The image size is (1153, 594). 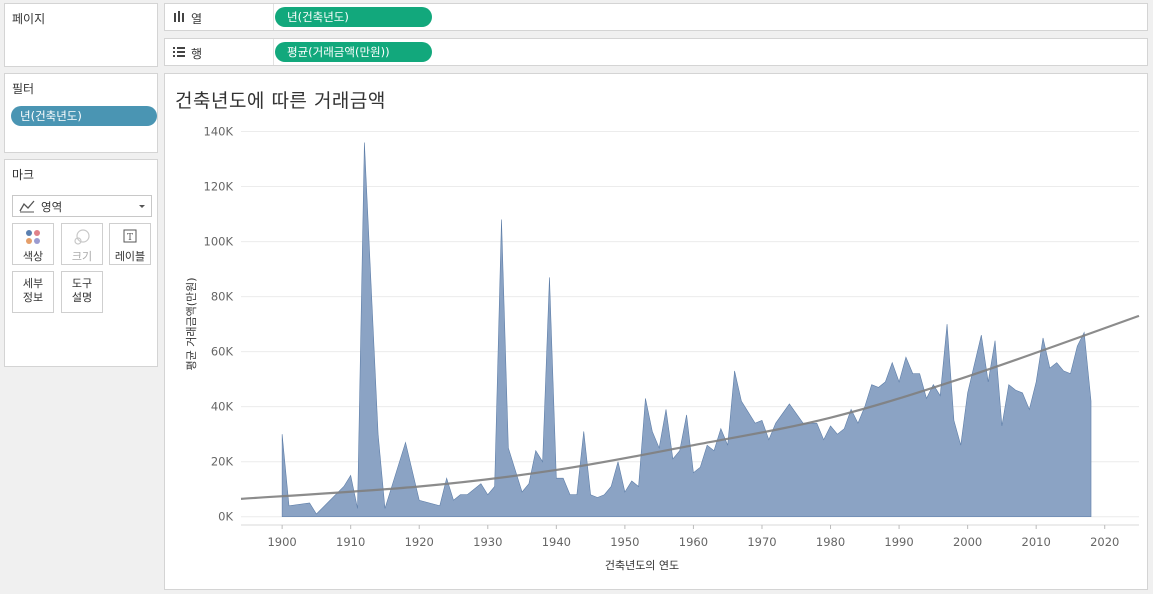 What do you see at coordinates (219, 187) in the screenshot?
I see `y-tick-label: 120K` at bounding box center [219, 187].